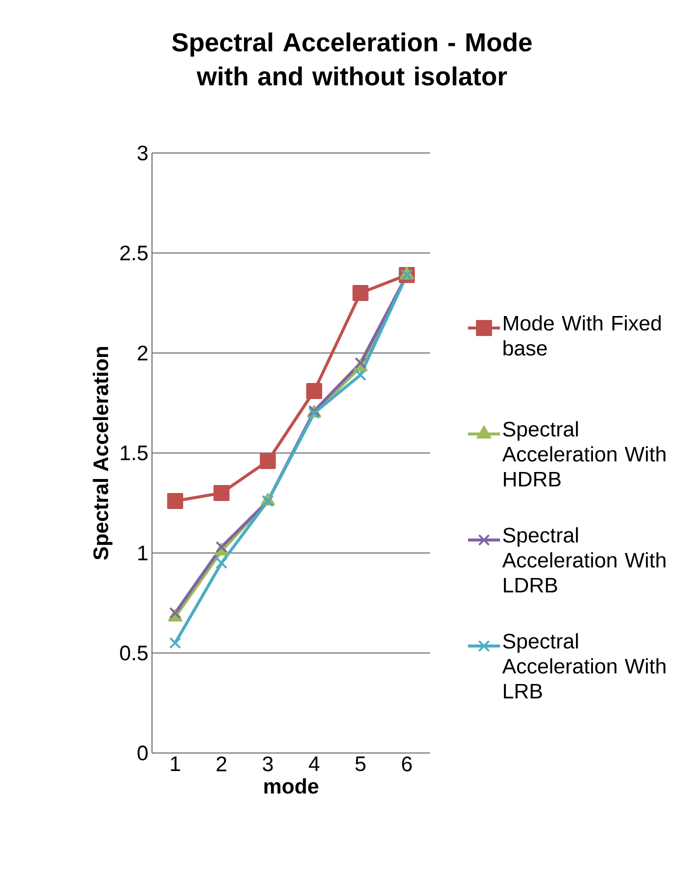  I want to click on legend-label: Spectral Acceleration With LRB, so click(584, 665).